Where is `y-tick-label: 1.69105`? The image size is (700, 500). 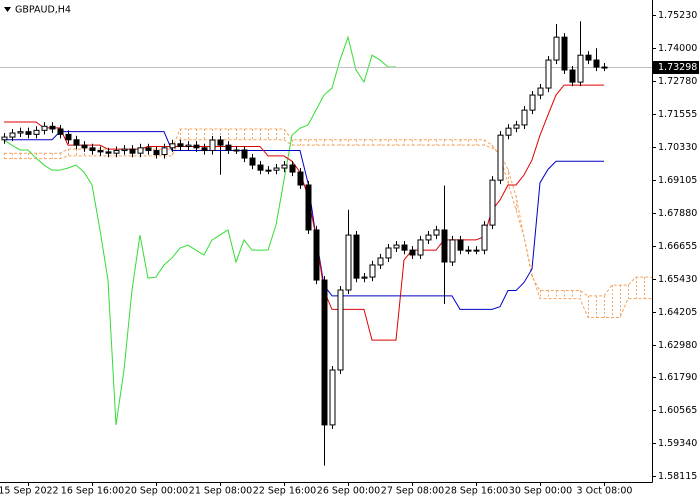 y-tick-label: 1.69105 is located at coordinates (677, 180).